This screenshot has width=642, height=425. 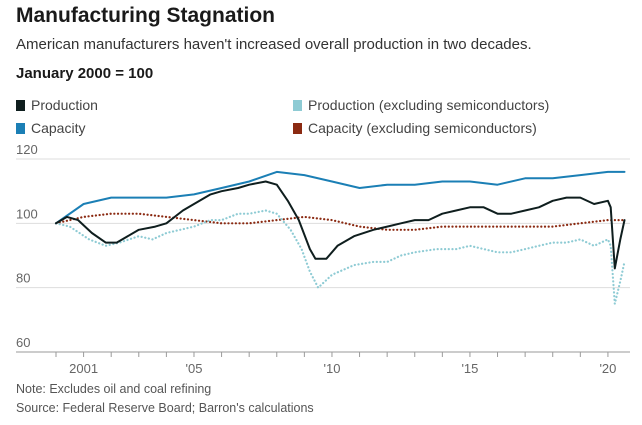 I want to click on x-tick-label-2010: '10, so click(x=331, y=368).